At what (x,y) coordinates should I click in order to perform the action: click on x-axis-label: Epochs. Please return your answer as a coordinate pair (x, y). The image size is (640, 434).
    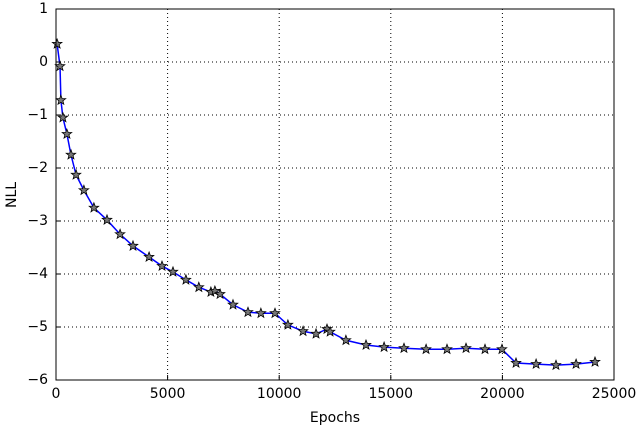
    Looking at the image, I should click on (335, 418).